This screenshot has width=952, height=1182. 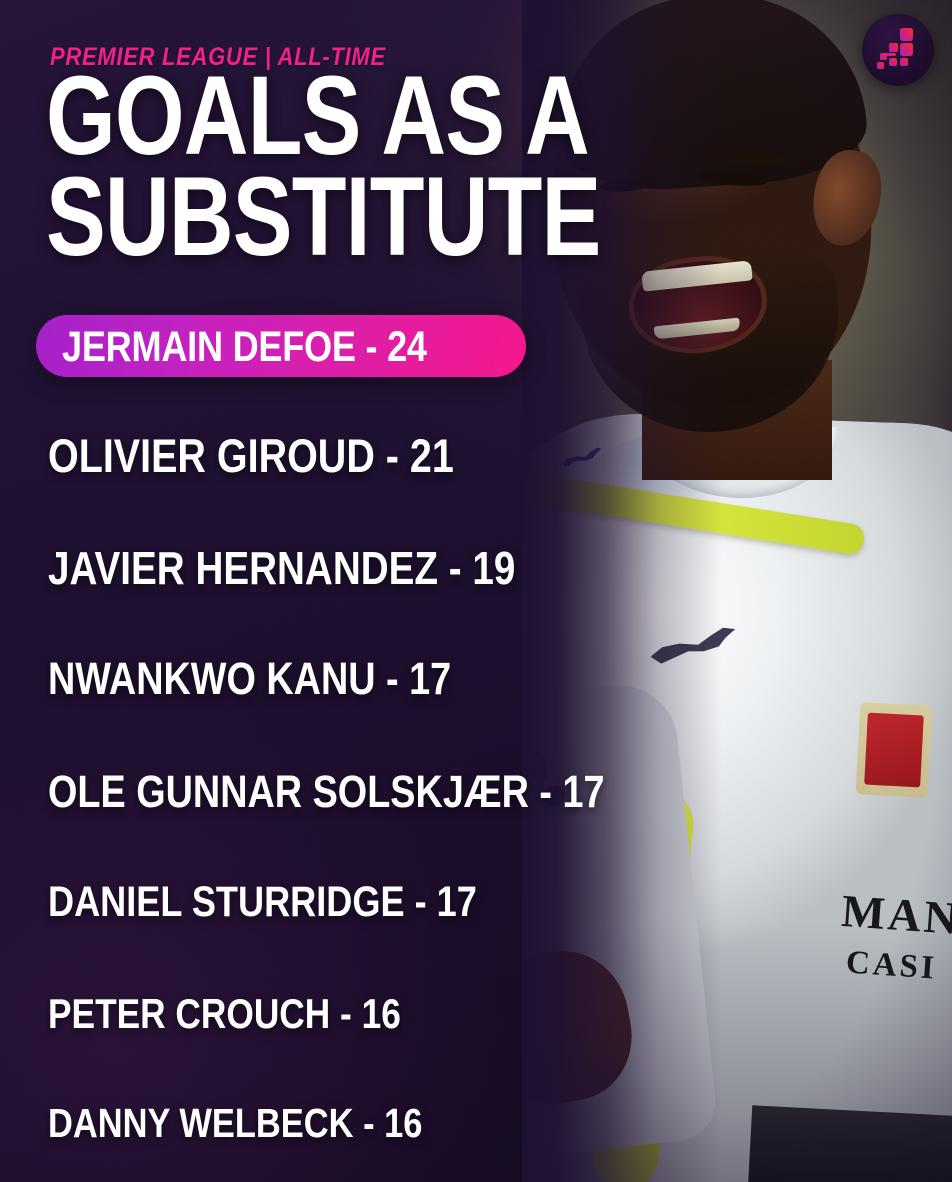 I want to click on page-title: GOALS AS A SUBSTITUTE, so click(x=356, y=166).